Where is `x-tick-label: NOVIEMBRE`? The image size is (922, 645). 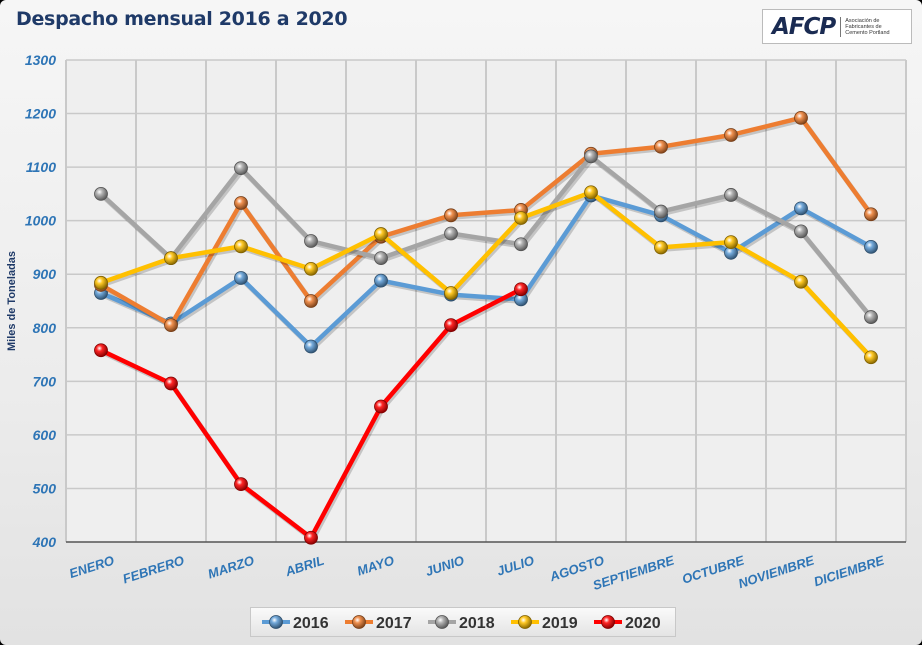 x-tick-label: NOVIEMBRE is located at coordinates (776, 571).